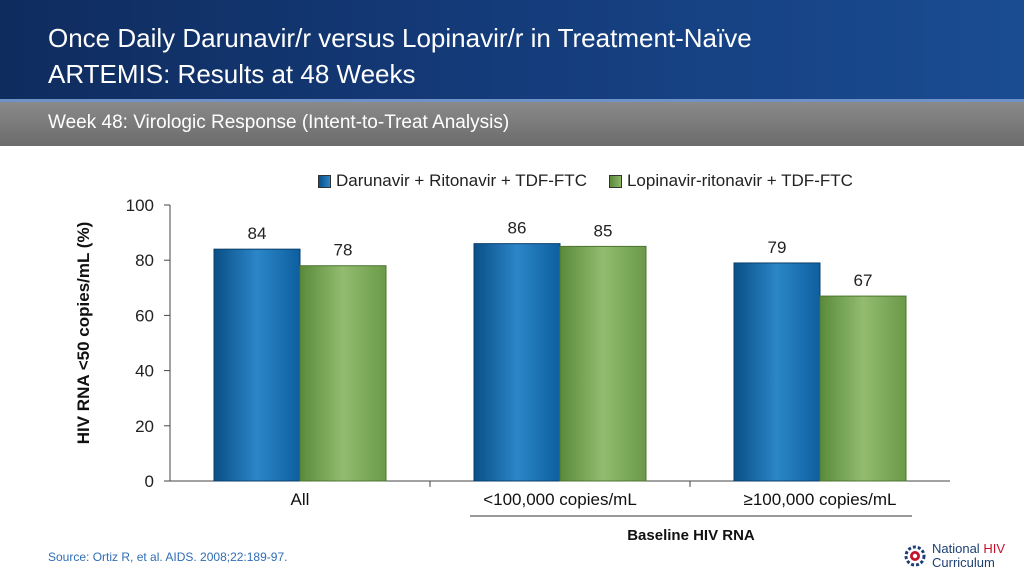  What do you see at coordinates (149, 481) in the screenshot?
I see `y-tick-label: 0` at bounding box center [149, 481].